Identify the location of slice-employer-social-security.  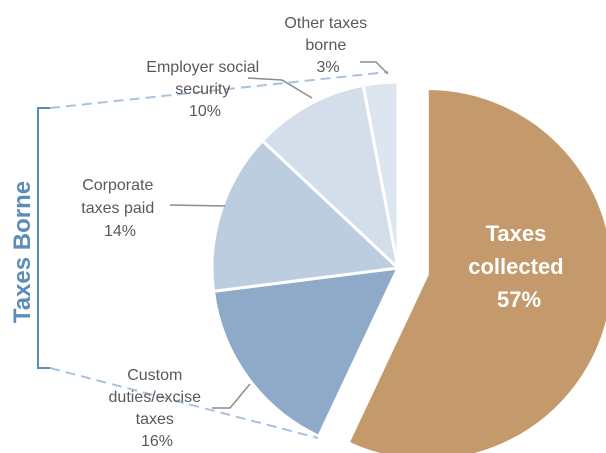
(330, 178).